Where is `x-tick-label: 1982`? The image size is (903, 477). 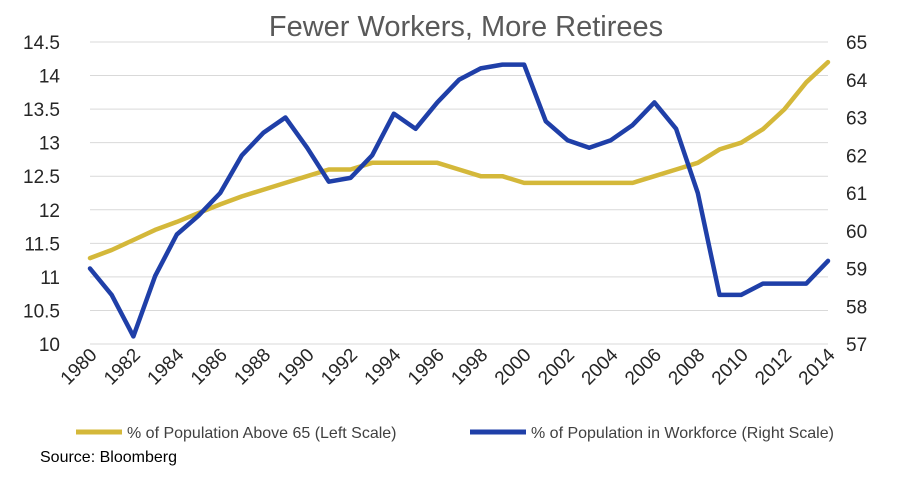 x-tick-label: 1982 is located at coordinates (122, 367).